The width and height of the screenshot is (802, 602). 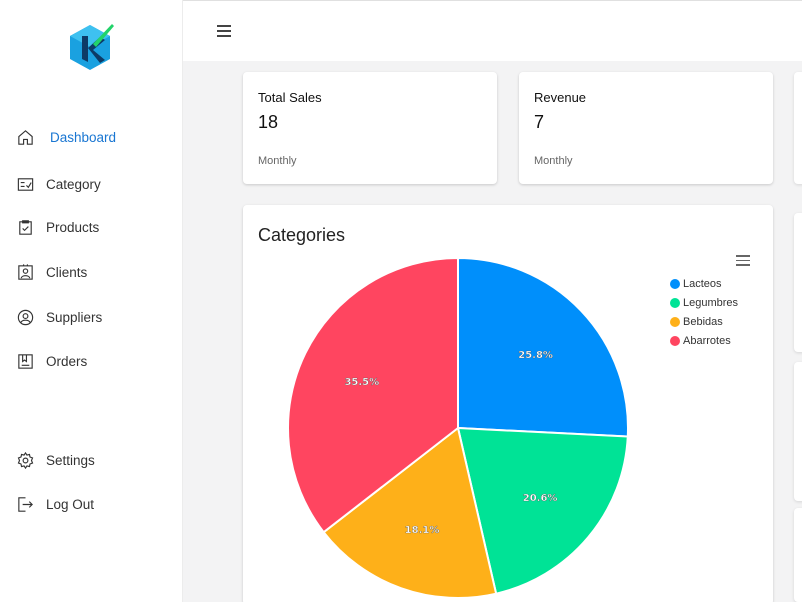 I want to click on sidebar-item-label: Orders, so click(x=67, y=361).